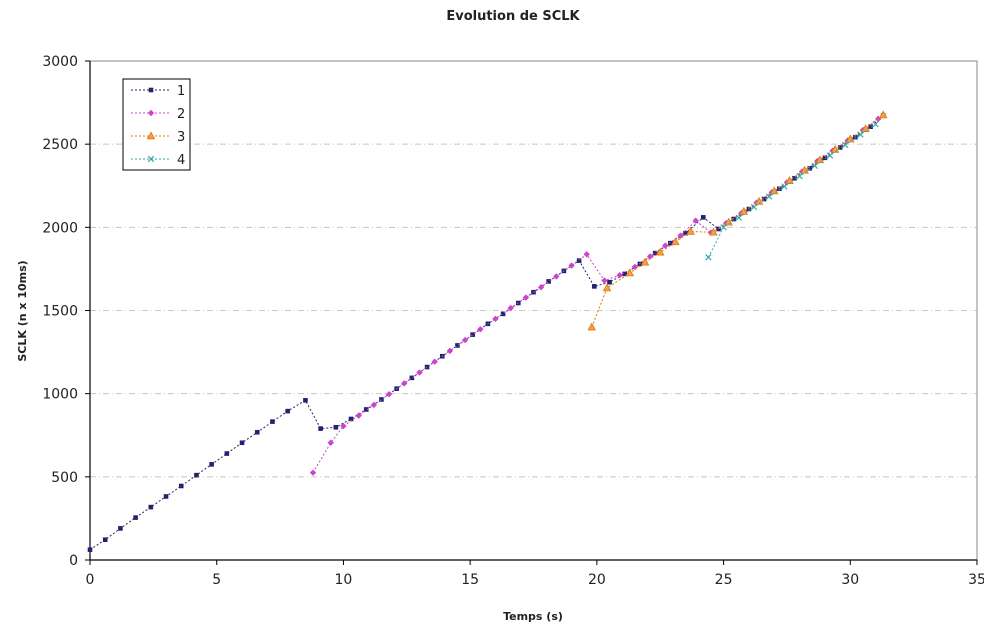 This screenshot has width=984, height=630. What do you see at coordinates (533, 616) in the screenshot?
I see `x-axis-label: Temps (s)` at bounding box center [533, 616].